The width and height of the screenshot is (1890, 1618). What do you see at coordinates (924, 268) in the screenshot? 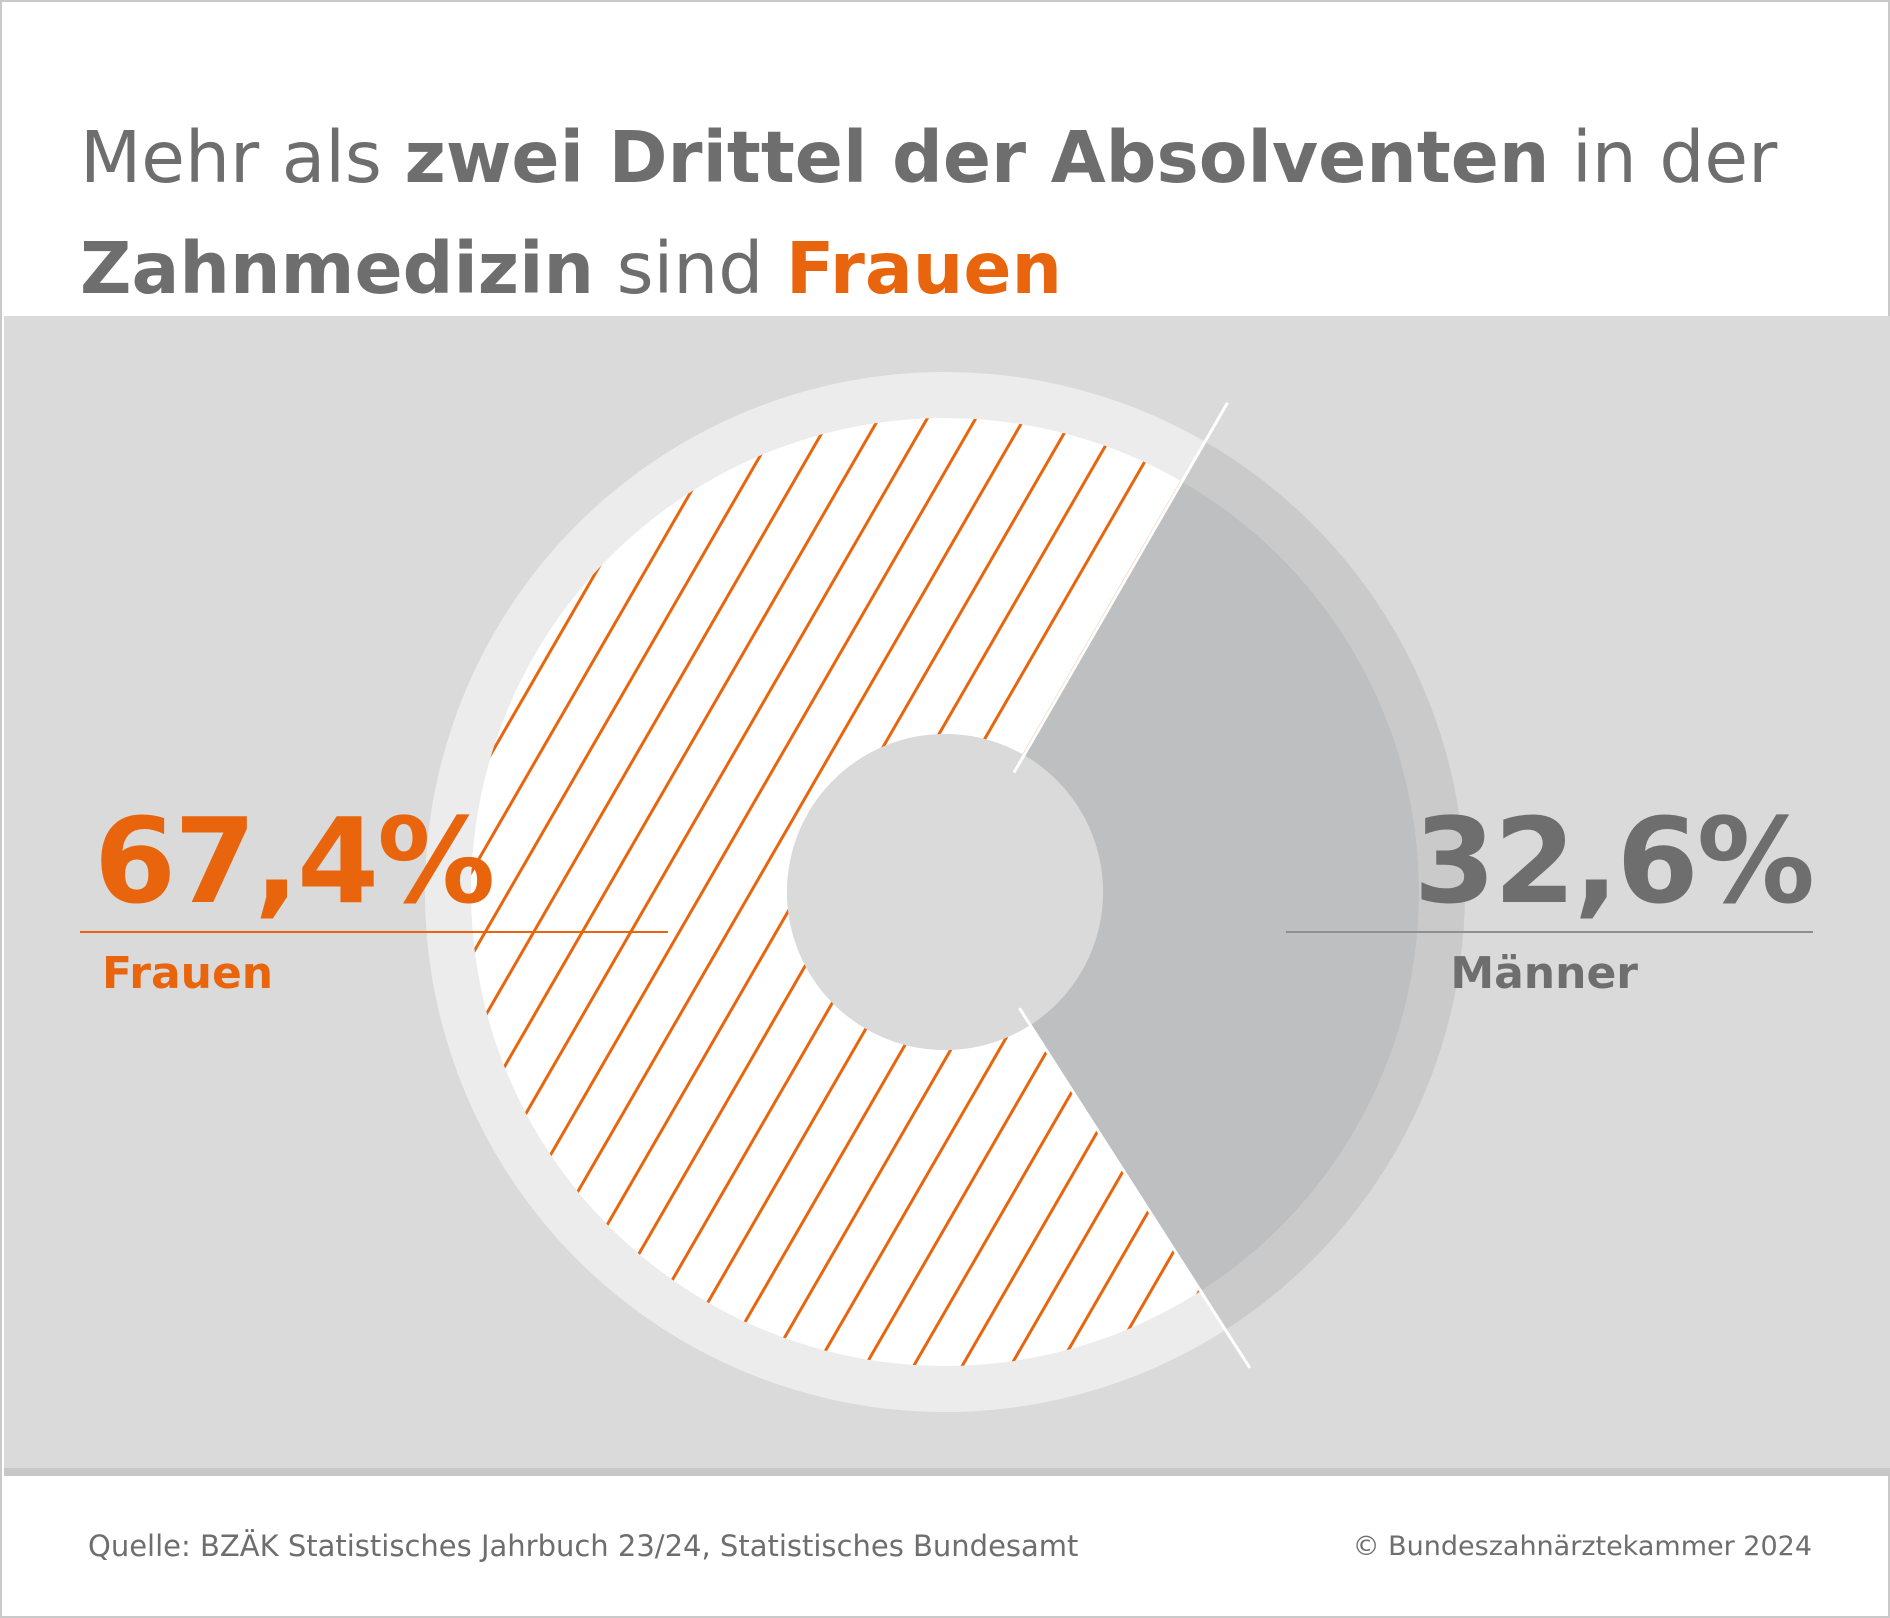
I see `title-part-6: Frauen` at bounding box center [924, 268].